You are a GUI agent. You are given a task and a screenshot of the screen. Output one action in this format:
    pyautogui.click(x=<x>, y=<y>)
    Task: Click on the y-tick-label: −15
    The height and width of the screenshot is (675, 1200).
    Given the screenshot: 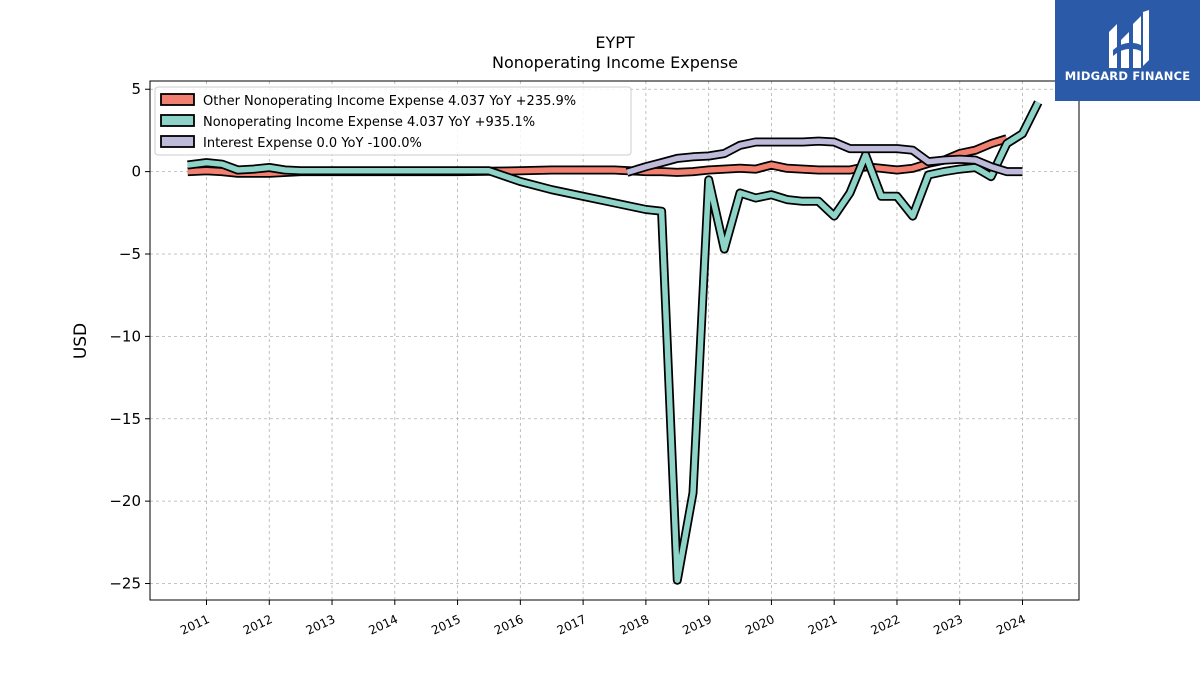 What is the action you would take?
    pyautogui.click(x=125, y=419)
    